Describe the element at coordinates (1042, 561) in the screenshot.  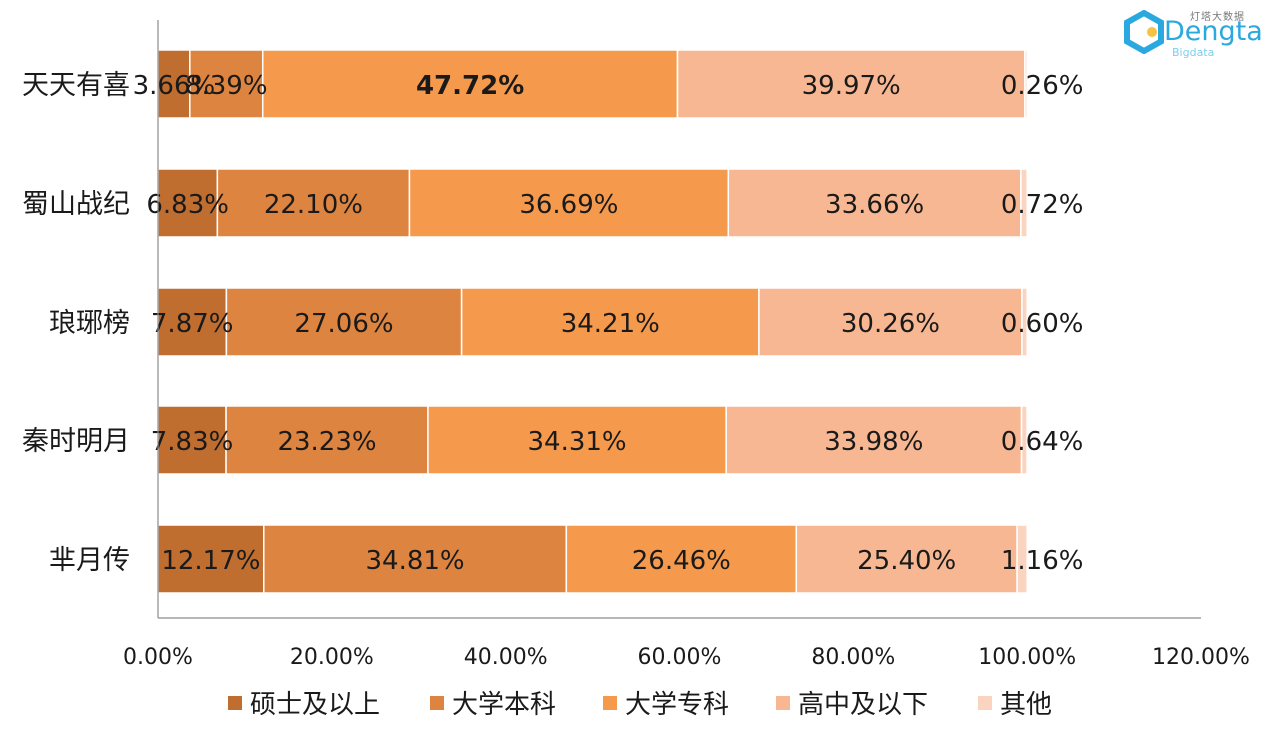
I see `data-label: 1.16%` at that location.